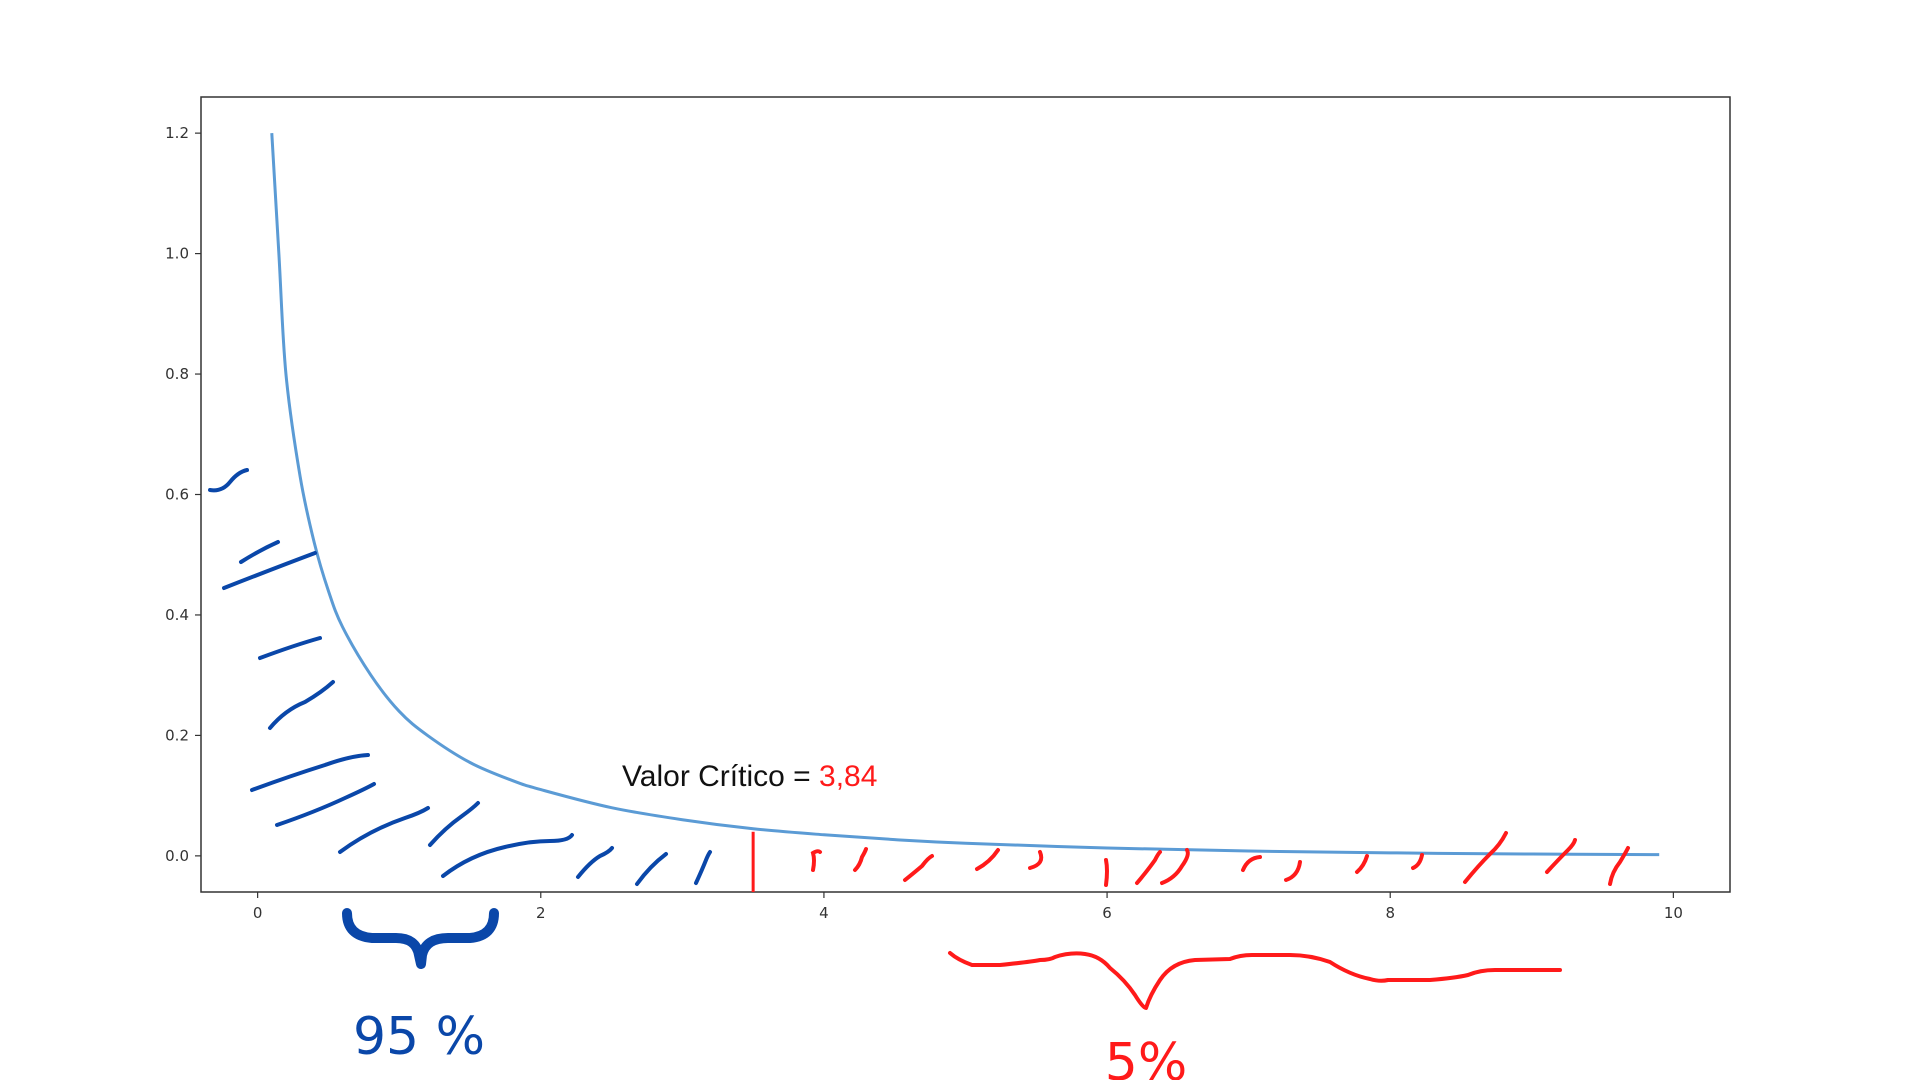 The image size is (1920, 1080). What do you see at coordinates (824, 913) in the screenshot?
I see `x-tick-label: 4` at bounding box center [824, 913].